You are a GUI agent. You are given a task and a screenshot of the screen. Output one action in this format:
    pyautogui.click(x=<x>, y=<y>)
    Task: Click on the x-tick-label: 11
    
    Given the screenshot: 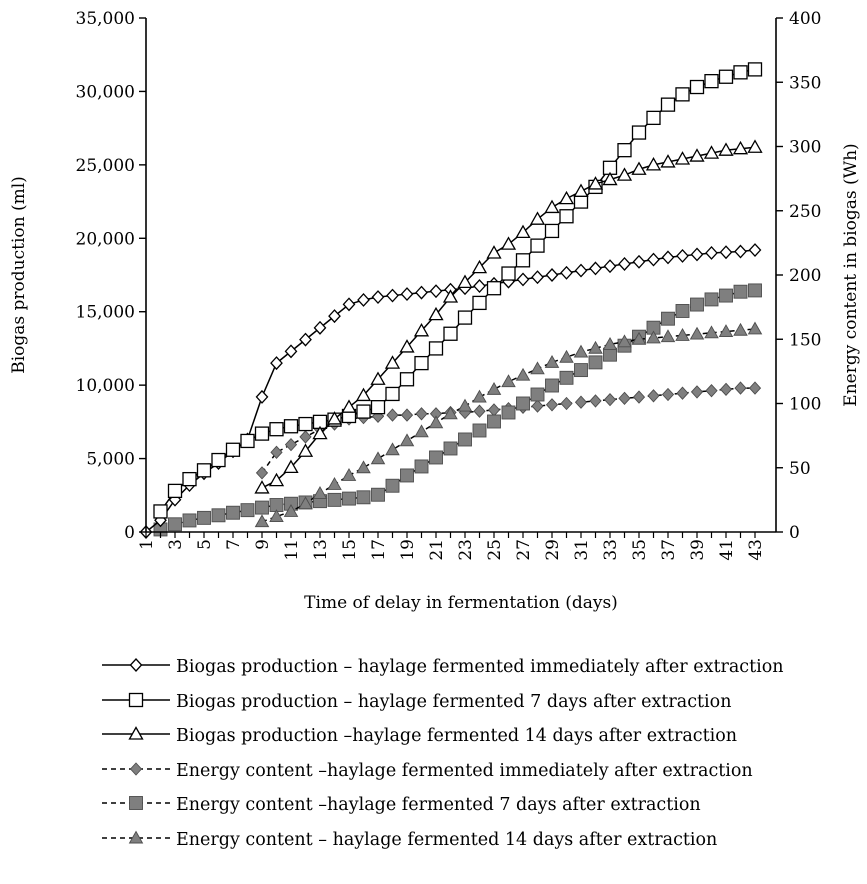 What is the action you would take?
    pyautogui.click(x=292, y=550)
    